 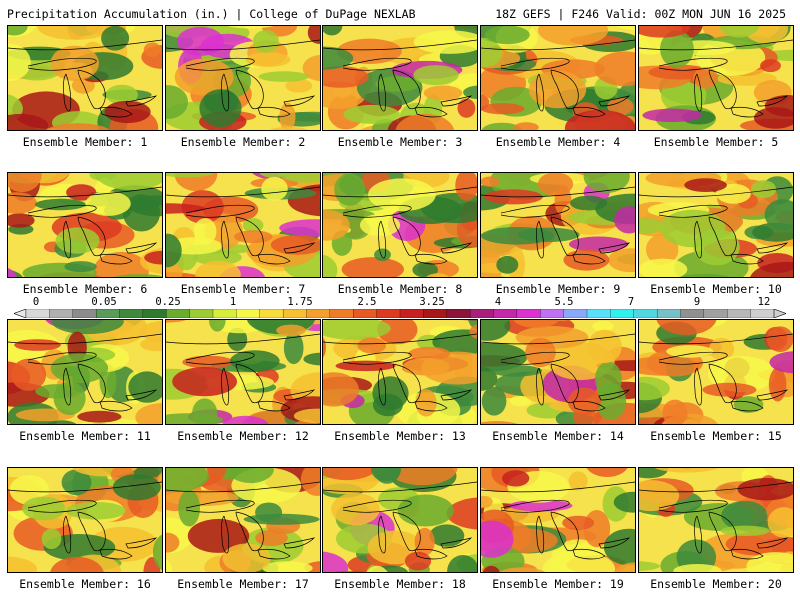 I want to click on ensemble-member-label: Ensemble Member: 8, so click(x=400, y=289).